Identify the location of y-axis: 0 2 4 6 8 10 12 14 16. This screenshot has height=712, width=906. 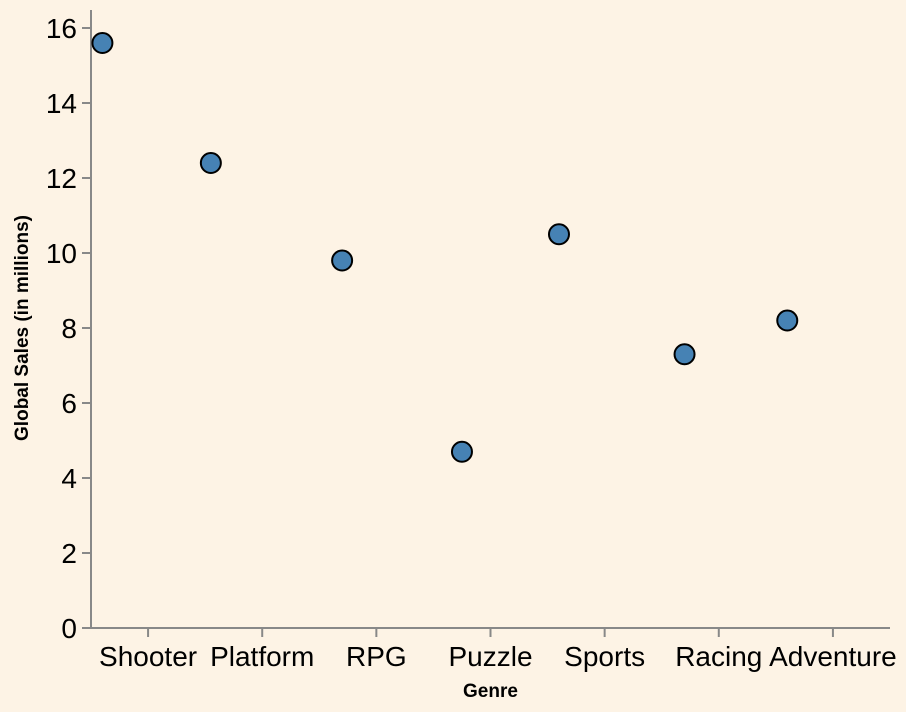
(69, 327).